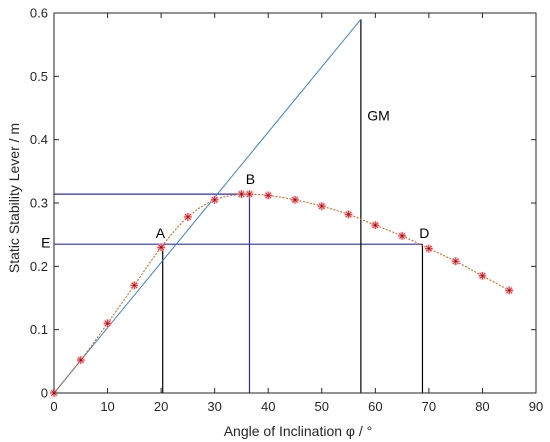 The height and width of the screenshot is (442, 550). Describe the element at coordinates (482, 406) in the screenshot. I see `x-tick-label: 80` at that location.